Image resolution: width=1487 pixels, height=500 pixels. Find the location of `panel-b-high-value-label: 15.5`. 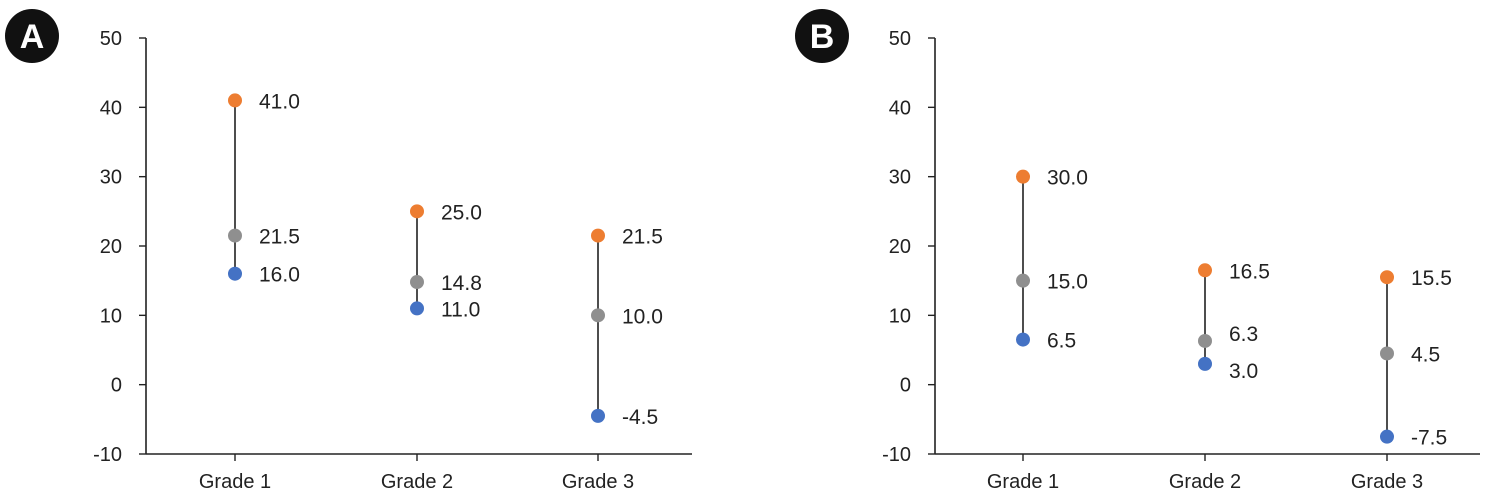

panel-b-high-value-label: 15.5 is located at coordinates (1431, 278).